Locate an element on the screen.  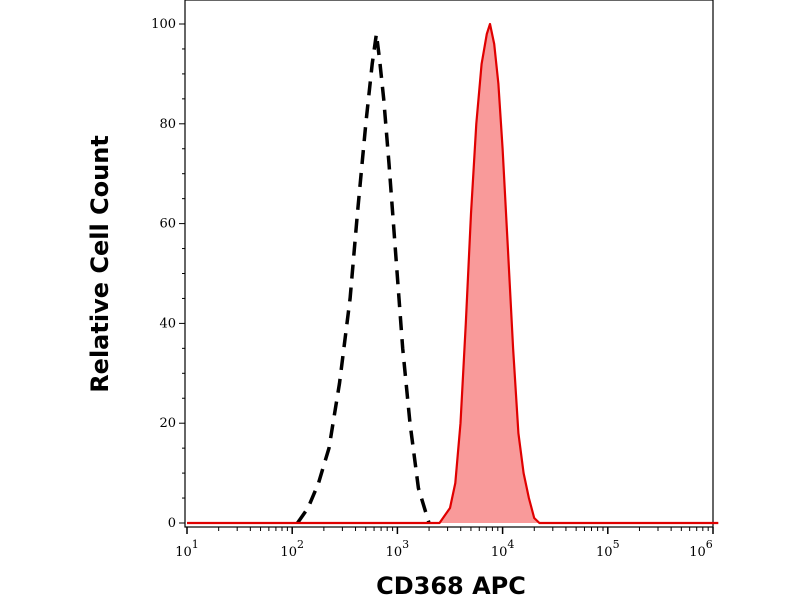
y-axis-label: Relative Cell Count is located at coordinates (100, 264).